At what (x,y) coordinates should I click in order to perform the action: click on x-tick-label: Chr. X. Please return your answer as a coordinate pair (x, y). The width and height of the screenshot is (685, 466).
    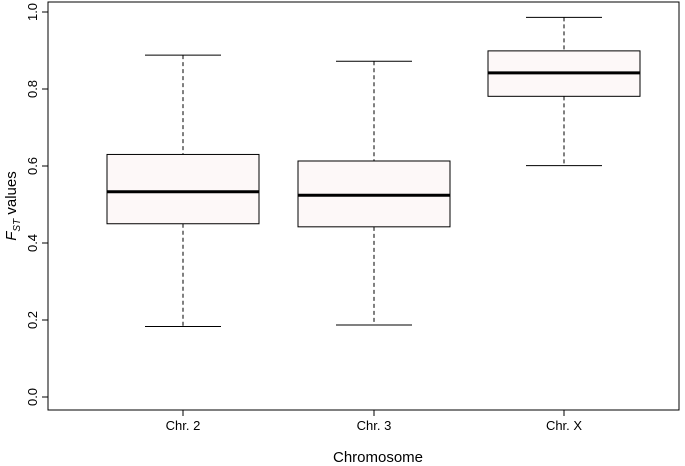
    Looking at the image, I should click on (564, 425).